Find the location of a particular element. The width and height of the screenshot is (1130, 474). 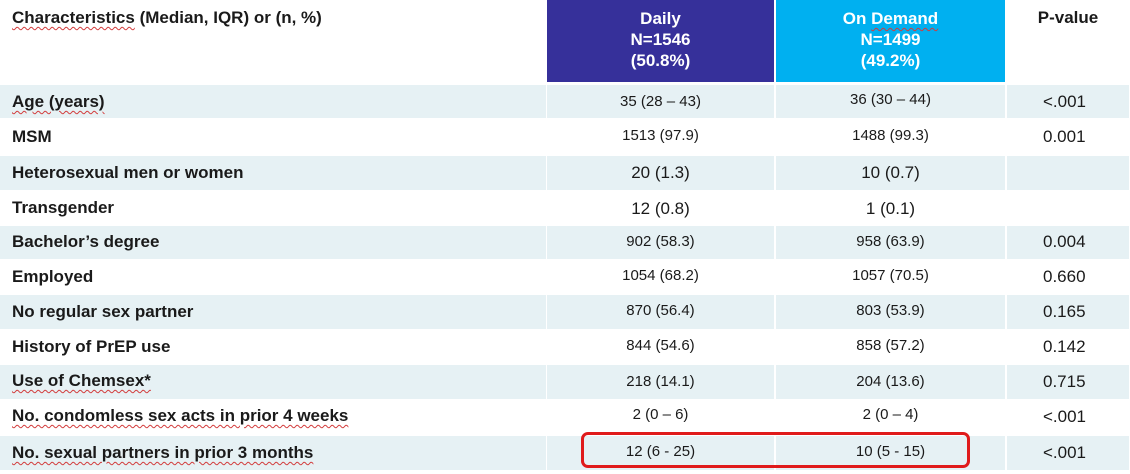

row-p-value: 0.001 is located at coordinates (1064, 136).